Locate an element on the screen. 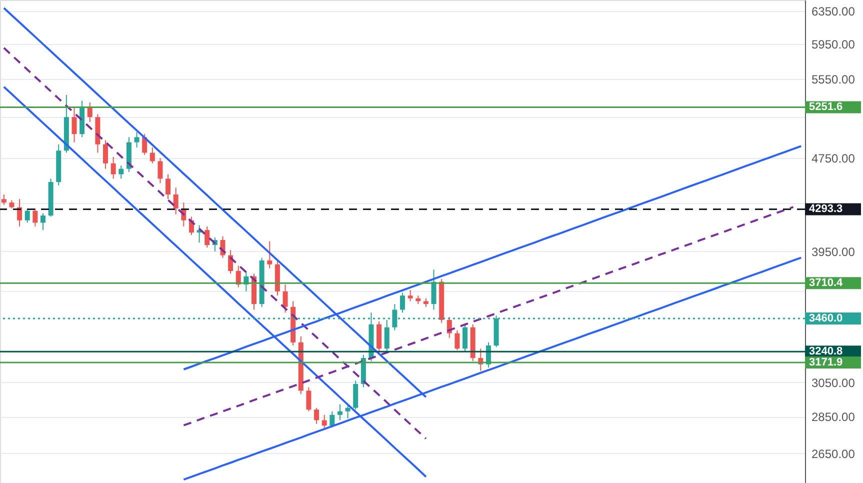  ref-line-label: 3710.4 is located at coordinates (826, 283).